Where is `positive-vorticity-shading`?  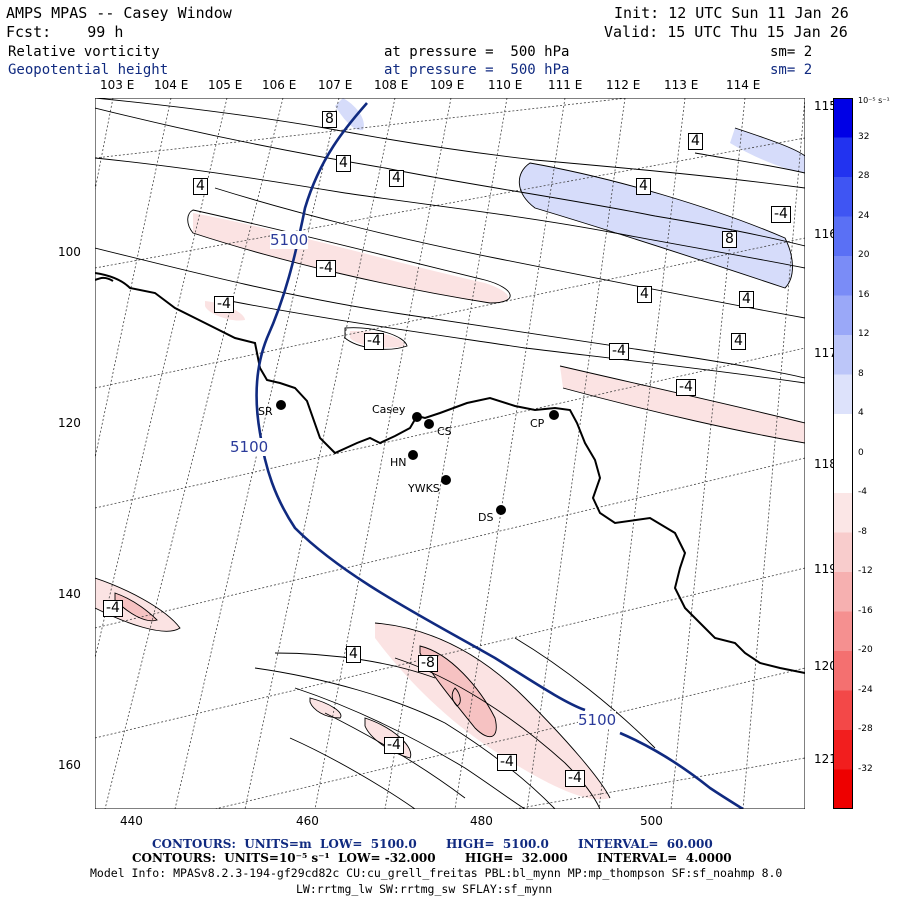 positive-vorticity-shading is located at coordinates (570, 193).